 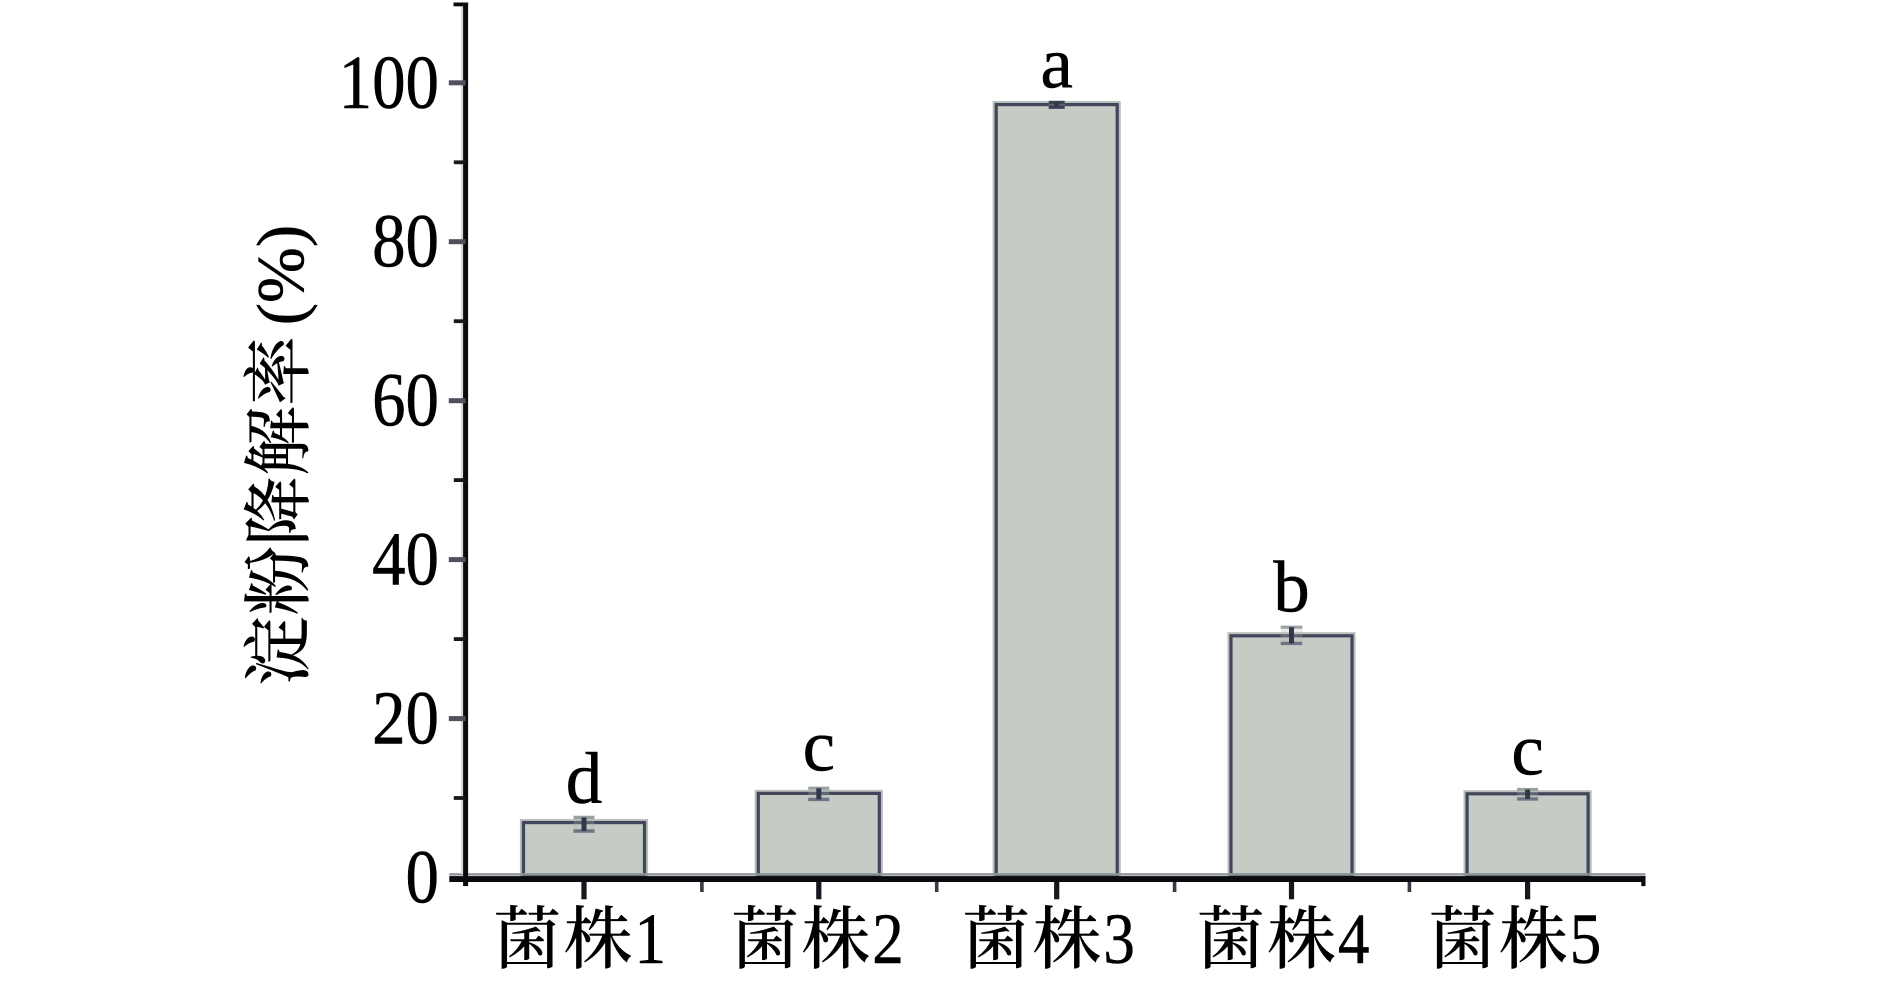 I want to click on svg-text: a, so click(x=1056, y=62).